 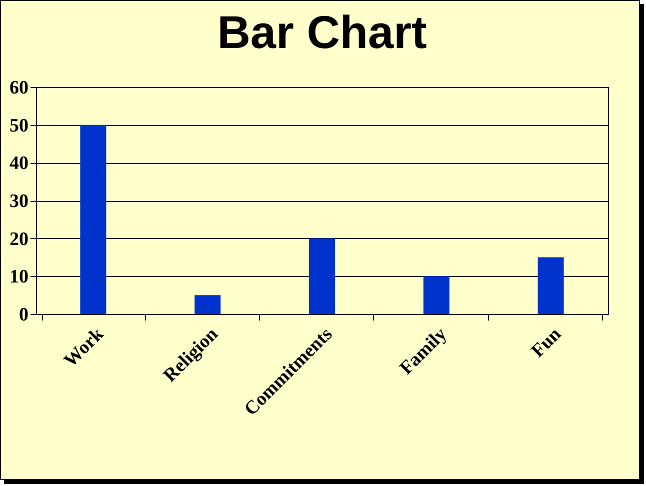 What do you see at coordinates (19, 201) in the screenshot?
I see `y-tick-label: 30` at bounding box center [19, 201].